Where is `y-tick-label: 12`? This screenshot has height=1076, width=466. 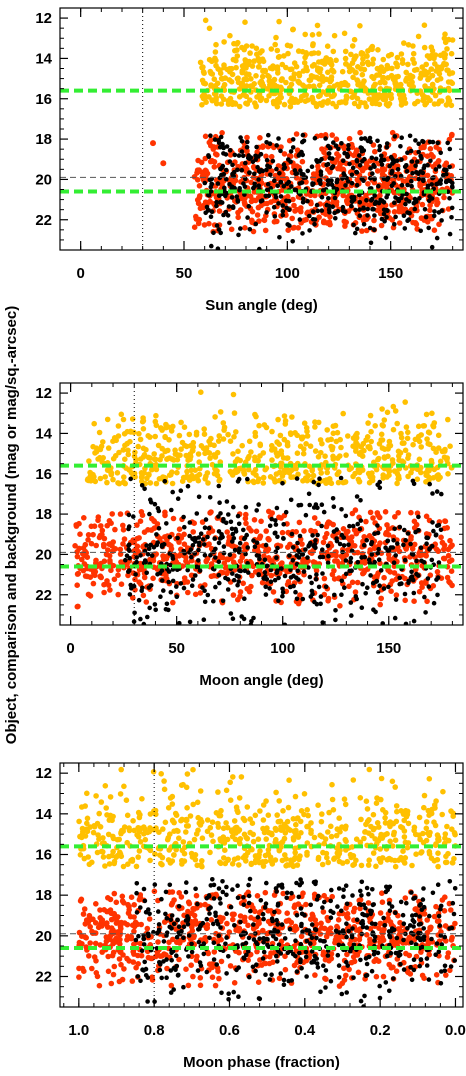
y-tick-label: 12 is located at coordinates (43, 393).